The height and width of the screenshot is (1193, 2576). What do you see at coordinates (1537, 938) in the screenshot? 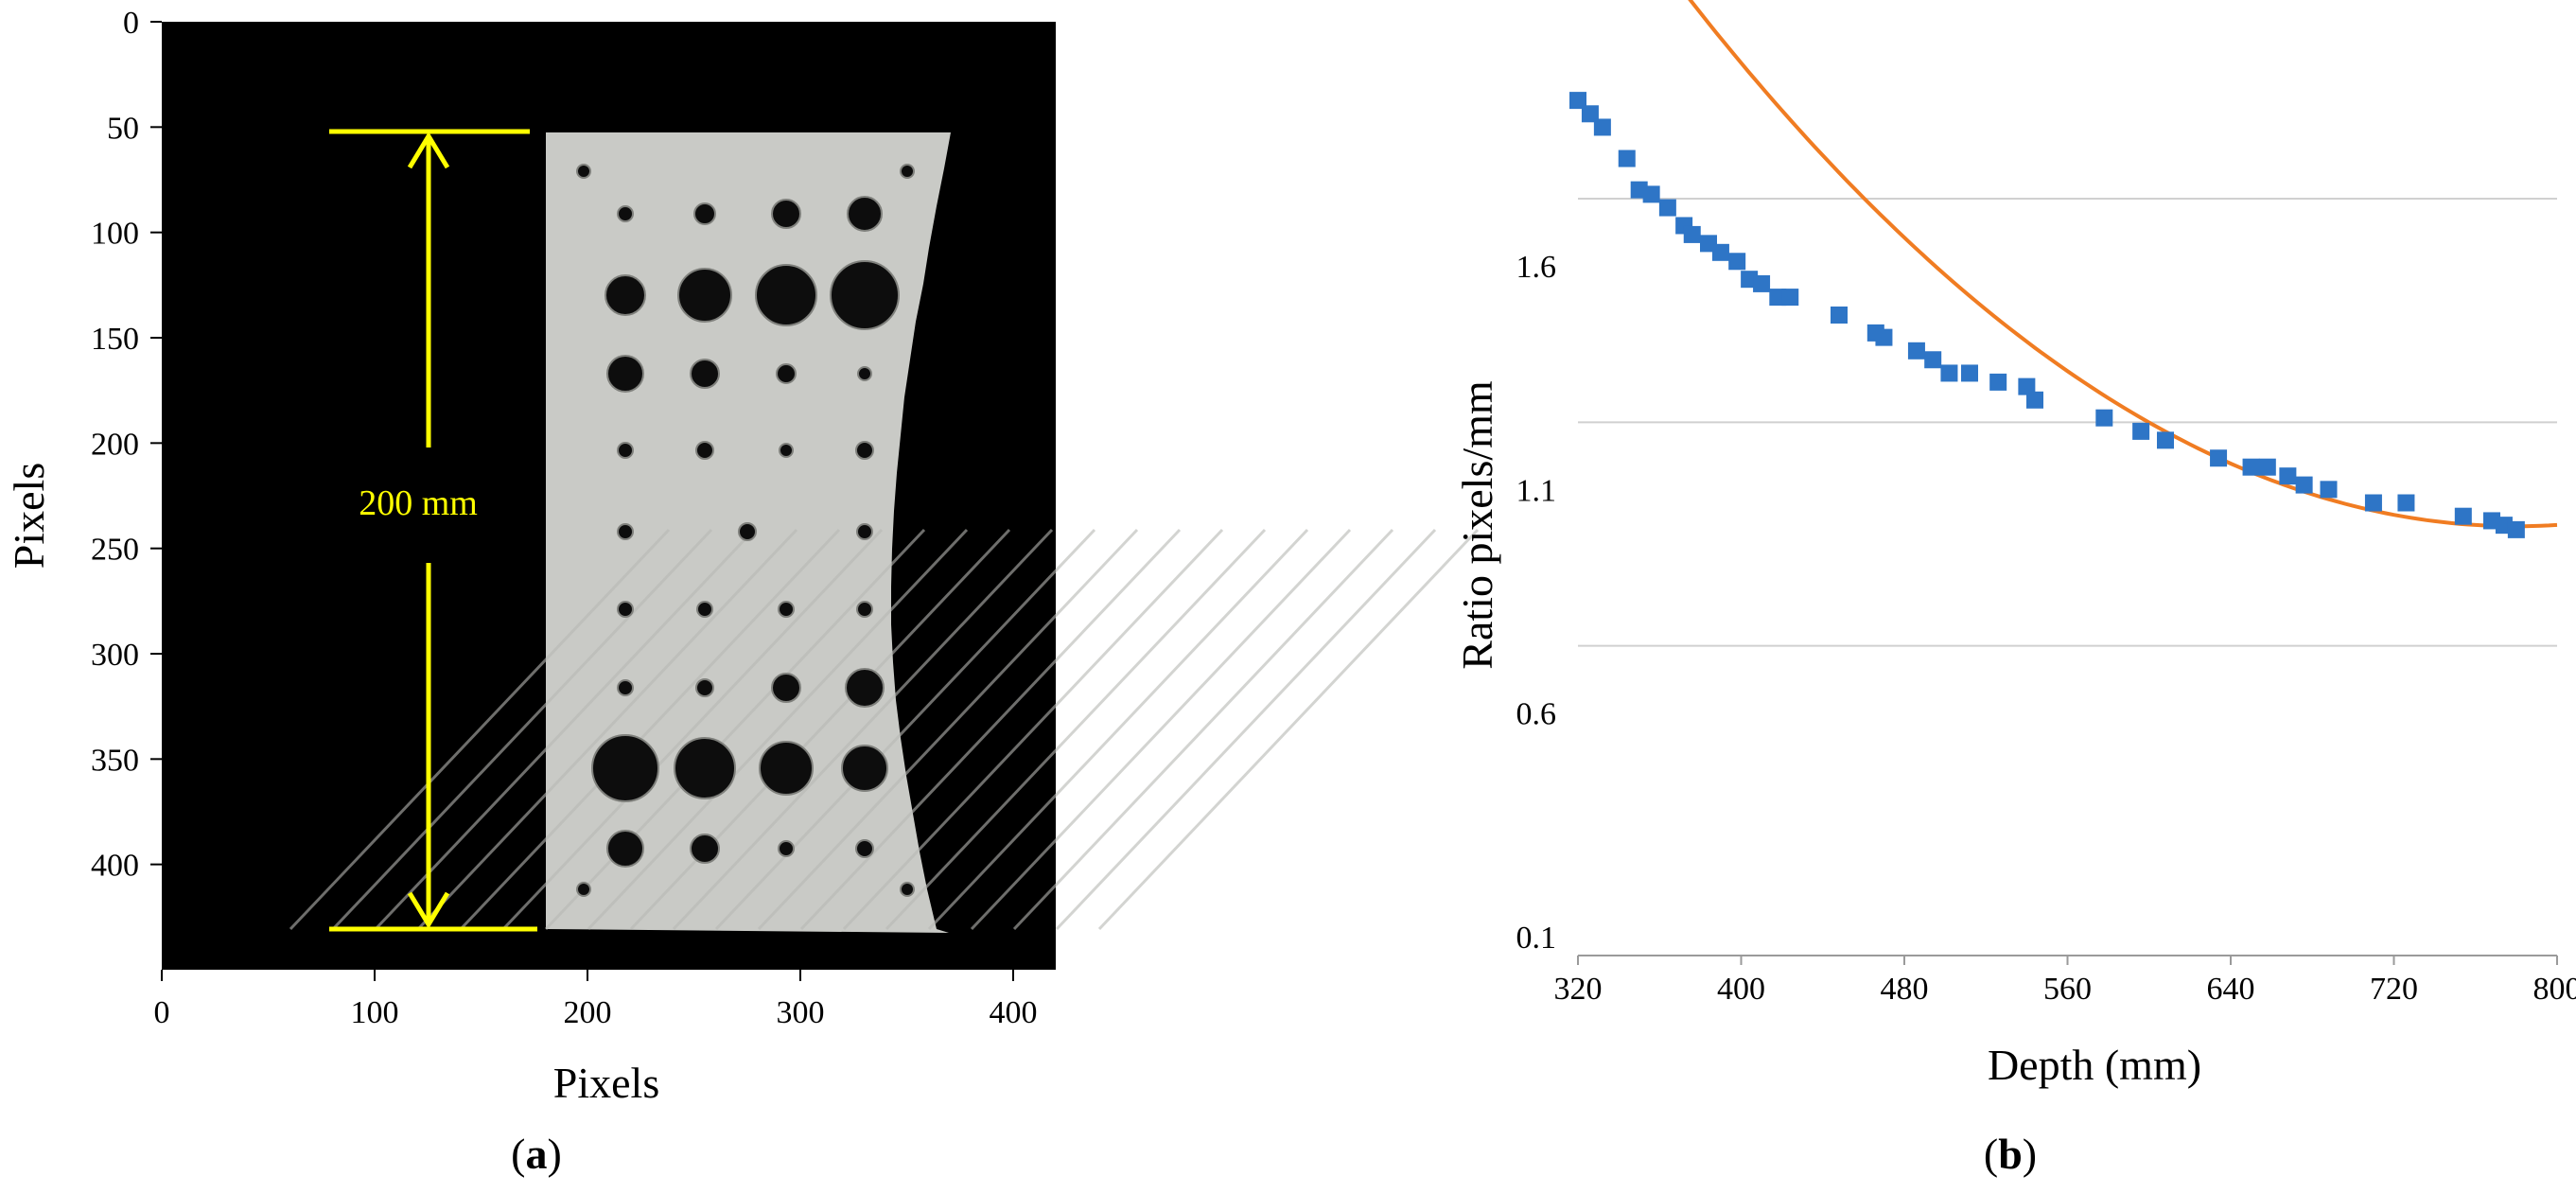
I see `y-tick-label: 0.1` at bounding box center [1537, 938].